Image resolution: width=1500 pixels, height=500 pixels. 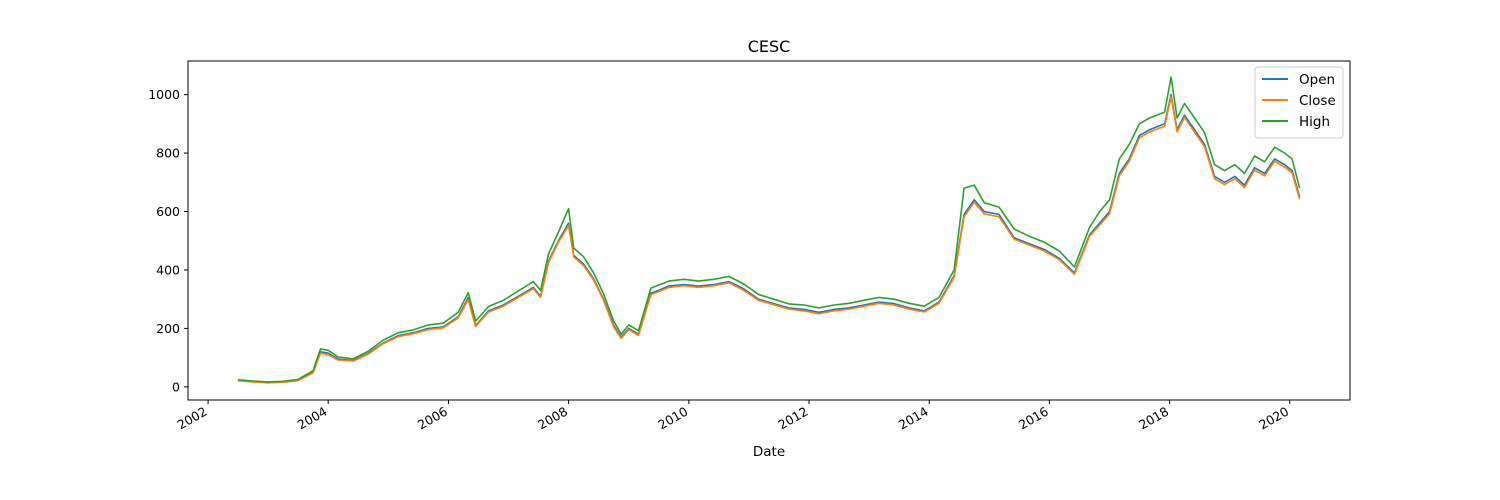 What do you see at coordinates (769, 46) in the screenshot?
I see `chart-title: CESC` at bounding box center [769, 46].